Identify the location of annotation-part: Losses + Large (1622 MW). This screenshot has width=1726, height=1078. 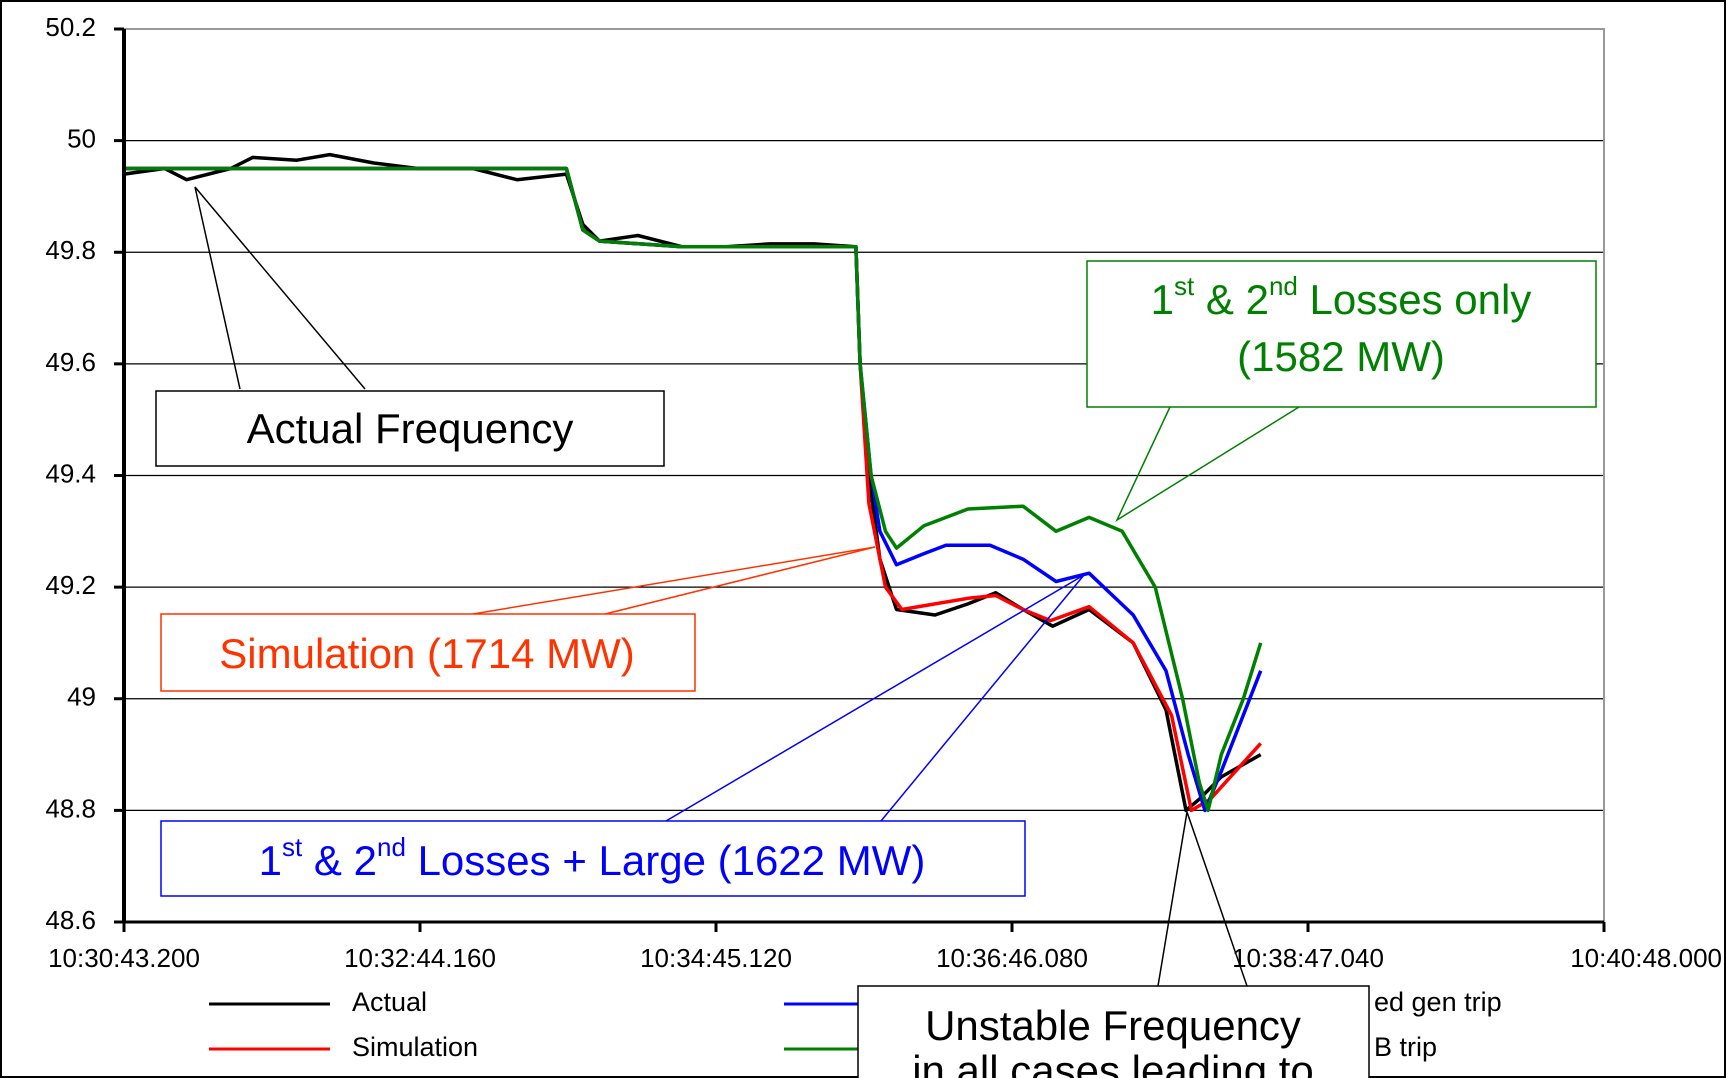
(665, 860).